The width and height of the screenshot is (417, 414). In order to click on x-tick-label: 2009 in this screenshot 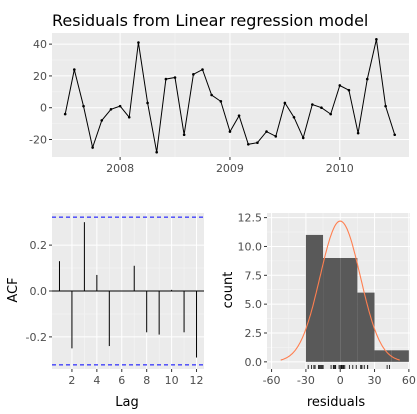, I will do `click(230, 168)`.